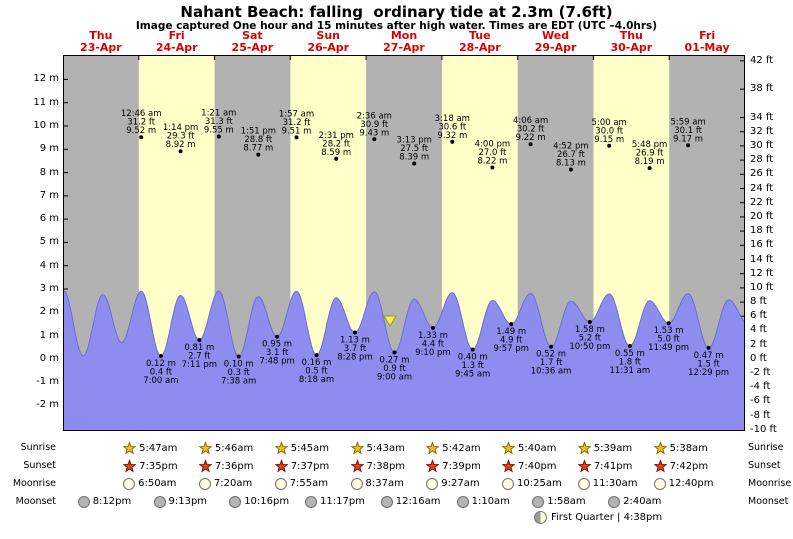 The width and height of the screenshot is (793, 539). I want to click on y-axis-label-right: 12 ft, so click(762, 273).